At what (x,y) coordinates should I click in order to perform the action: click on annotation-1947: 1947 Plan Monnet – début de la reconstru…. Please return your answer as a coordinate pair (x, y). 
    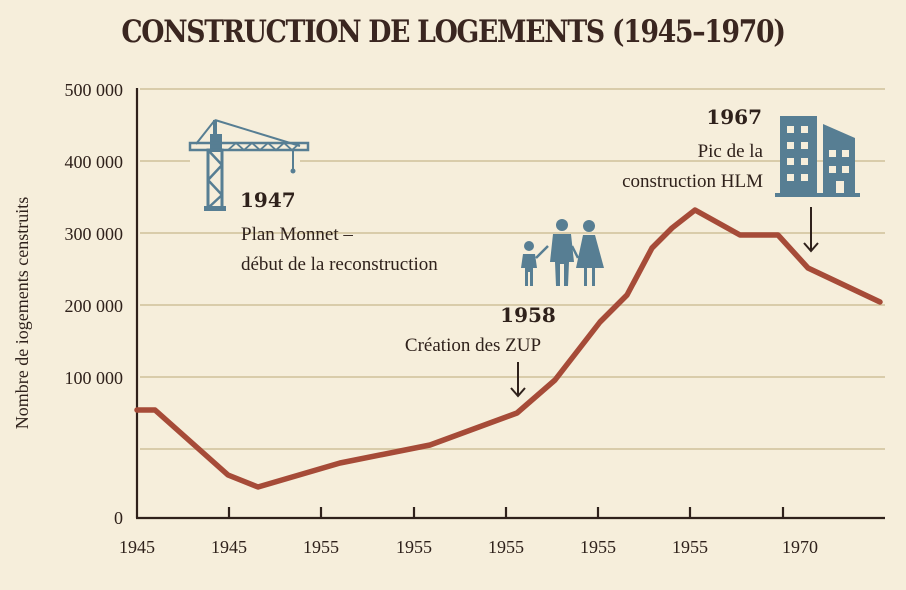
    Looking at the image, I should click on (339, 231).